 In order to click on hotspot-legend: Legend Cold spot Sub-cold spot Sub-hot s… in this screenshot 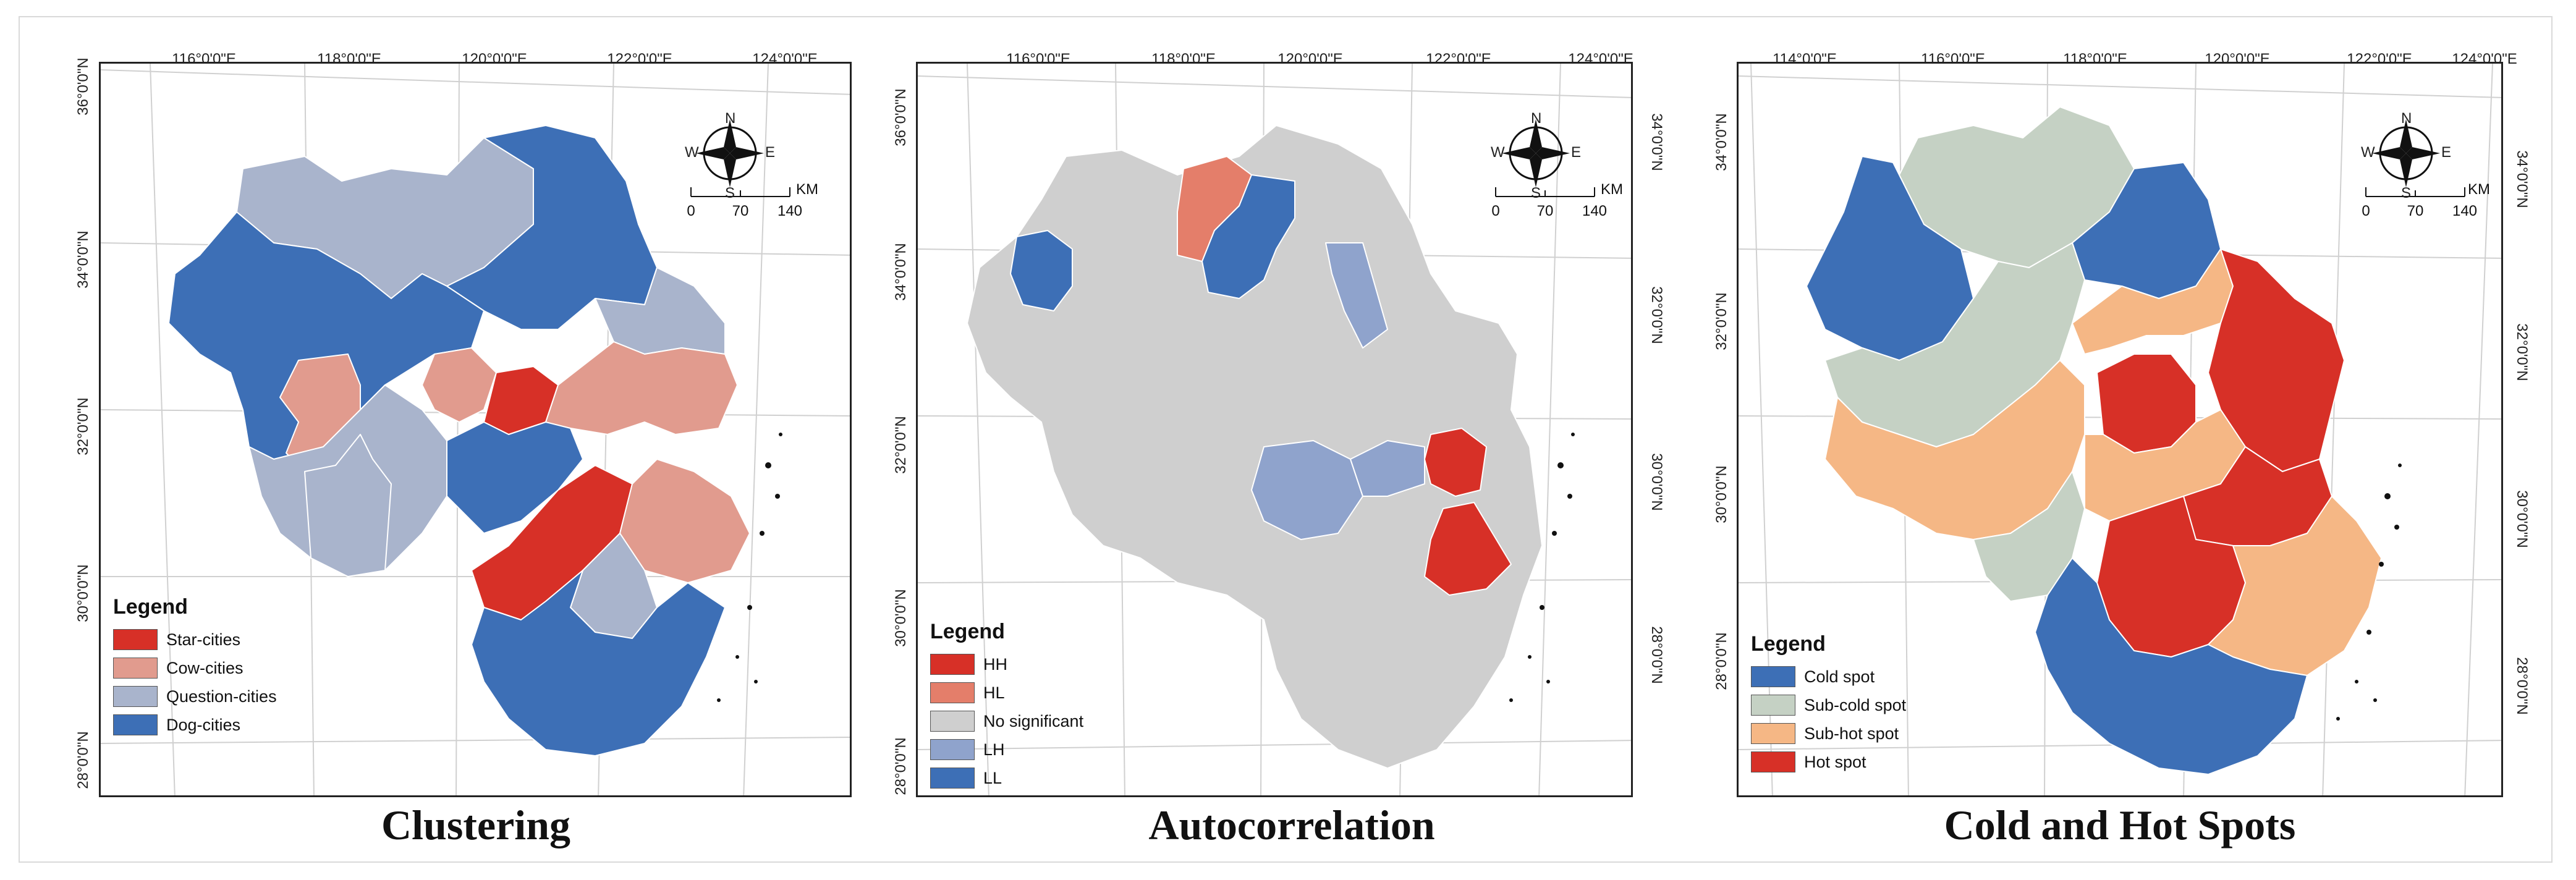, I will do `click(1828, 704)`.